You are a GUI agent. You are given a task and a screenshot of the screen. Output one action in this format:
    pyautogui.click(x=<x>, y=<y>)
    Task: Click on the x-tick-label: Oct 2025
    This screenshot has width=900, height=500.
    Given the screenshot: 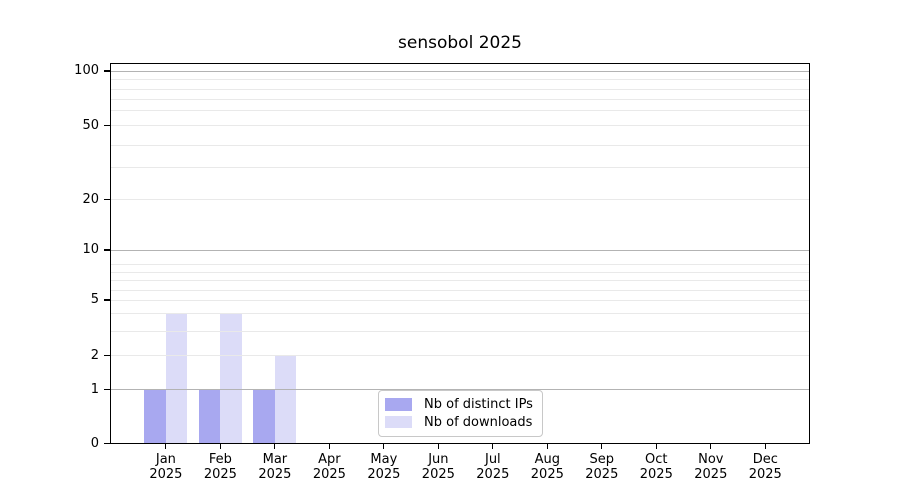 What is the action you would take?
    pyautogui.click(x=656, y=467)
    